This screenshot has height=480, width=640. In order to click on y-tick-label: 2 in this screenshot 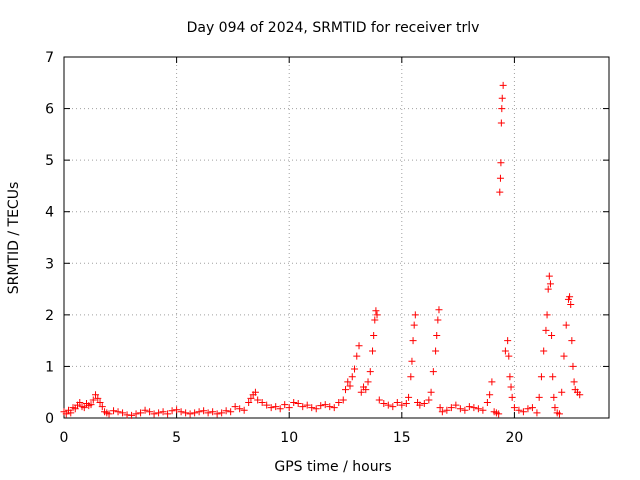, I will do `click(49, 316)`.